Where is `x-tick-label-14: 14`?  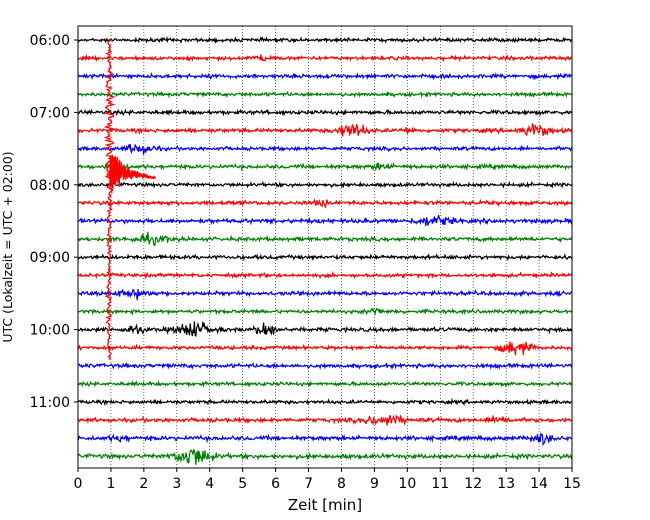
x-tick-label-14: 14 is located at coordinates (539, 484).